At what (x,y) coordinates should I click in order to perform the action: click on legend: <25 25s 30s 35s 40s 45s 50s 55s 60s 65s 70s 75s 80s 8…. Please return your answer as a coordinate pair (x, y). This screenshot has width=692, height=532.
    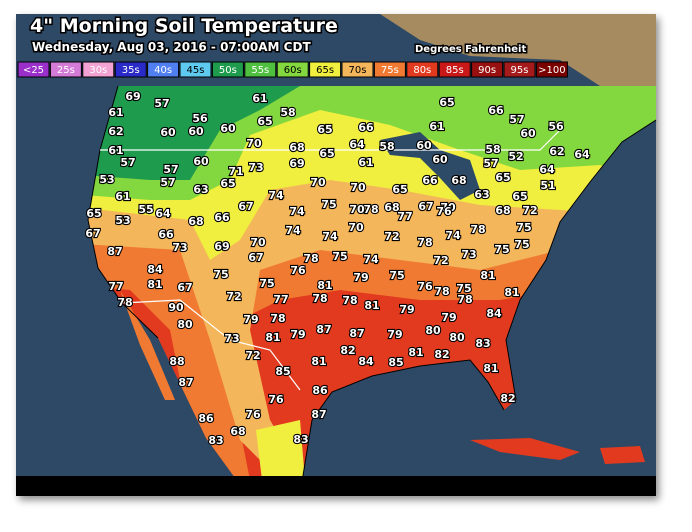
    Looking at the image, I should click on (292, 69).